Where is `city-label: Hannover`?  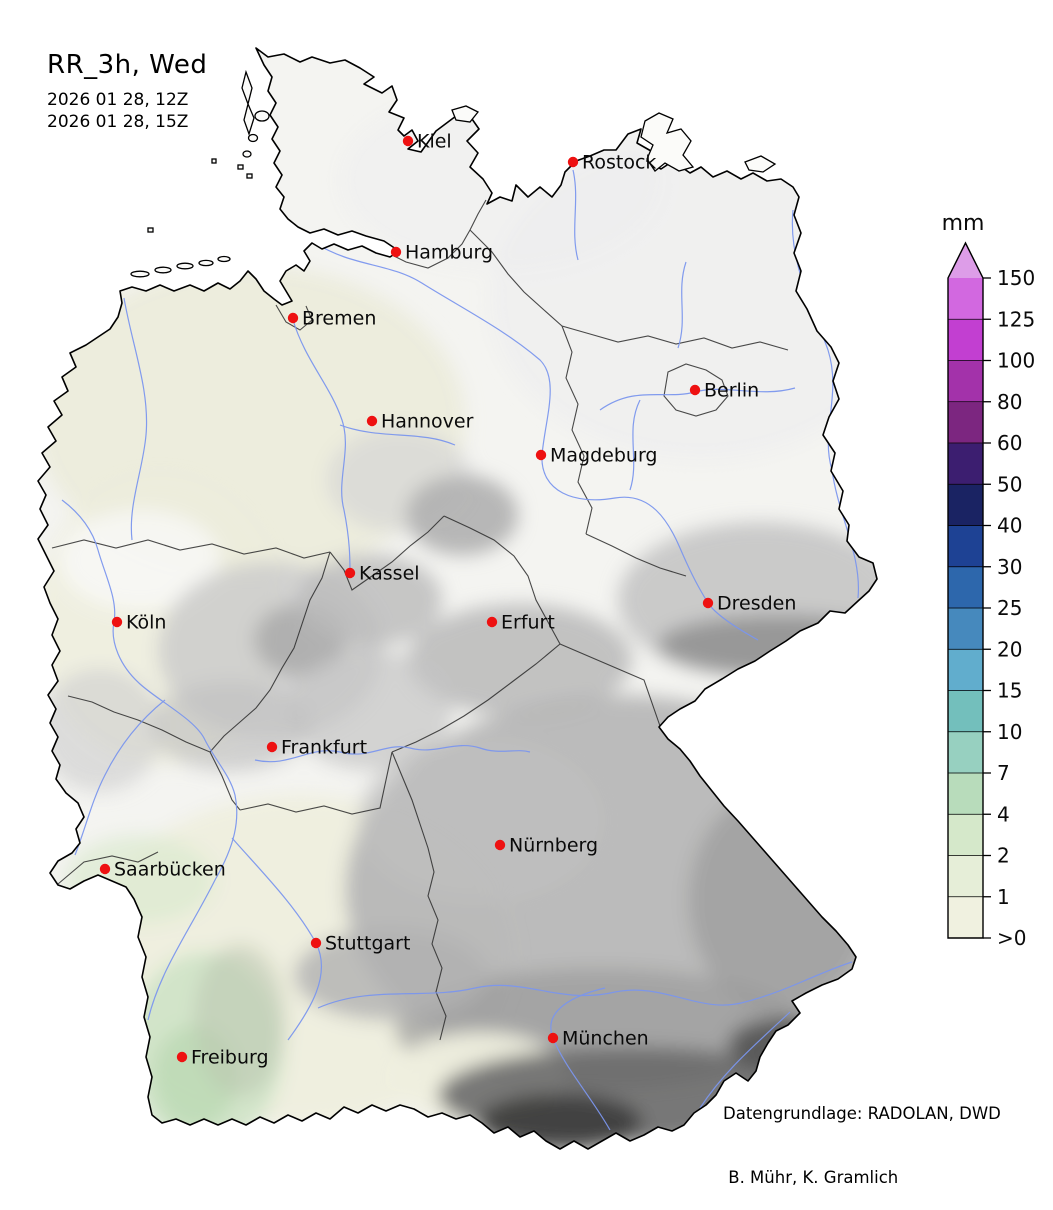 city-label: Hannover is located at coordinates (427, 422).